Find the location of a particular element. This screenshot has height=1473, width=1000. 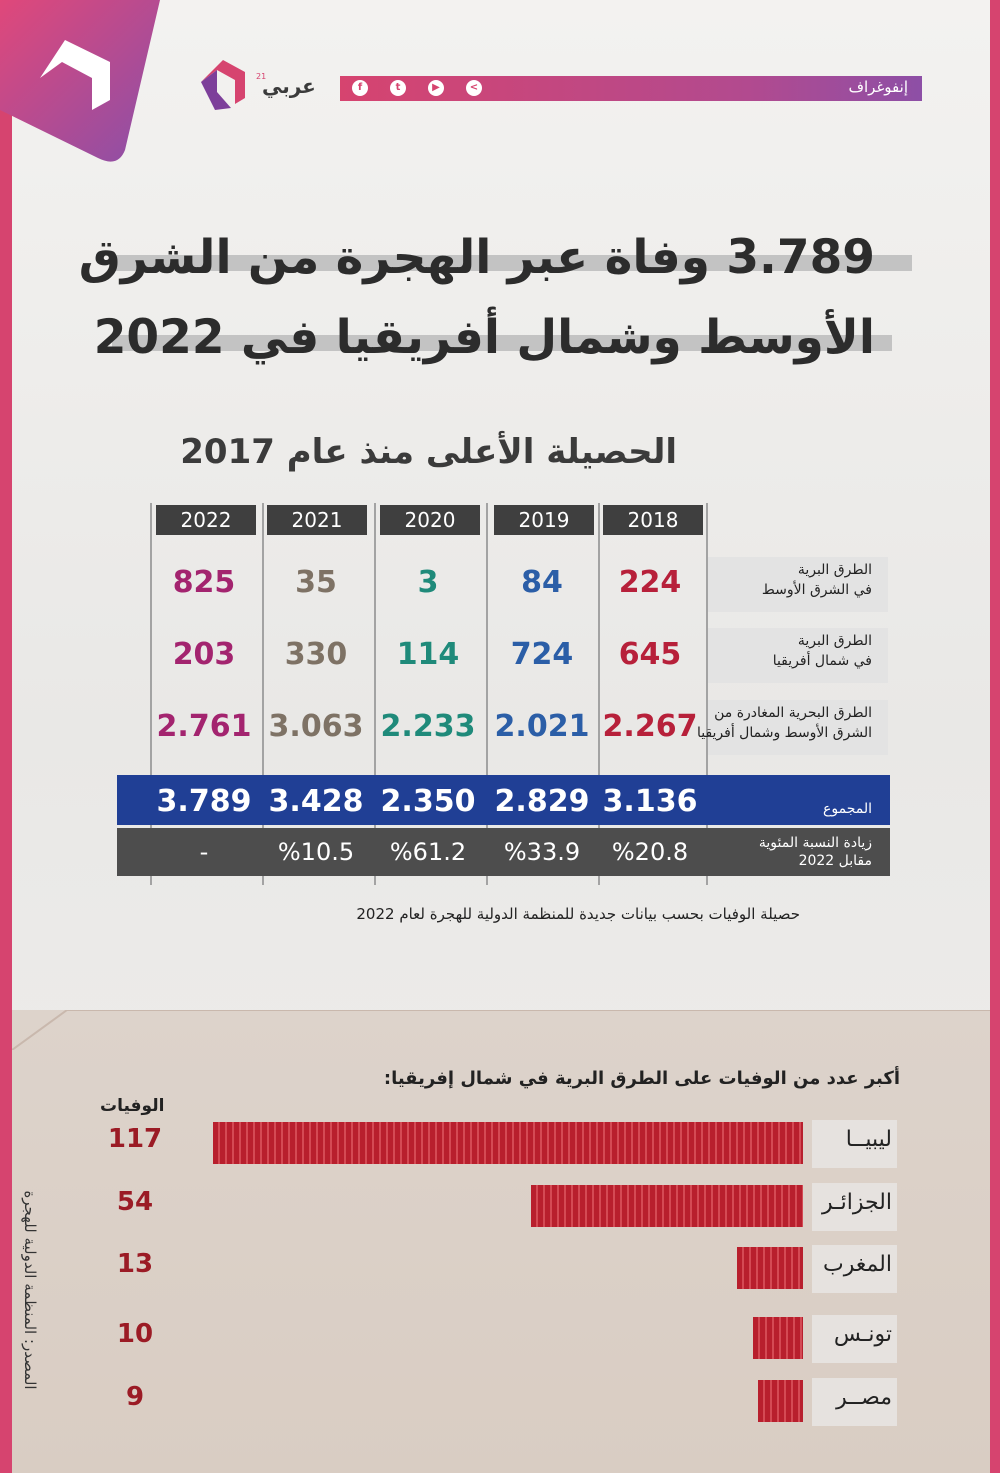

title-line-1: 3.789 وفاة عبر الهجرة من الشرق is located at coordinates (476, 257).